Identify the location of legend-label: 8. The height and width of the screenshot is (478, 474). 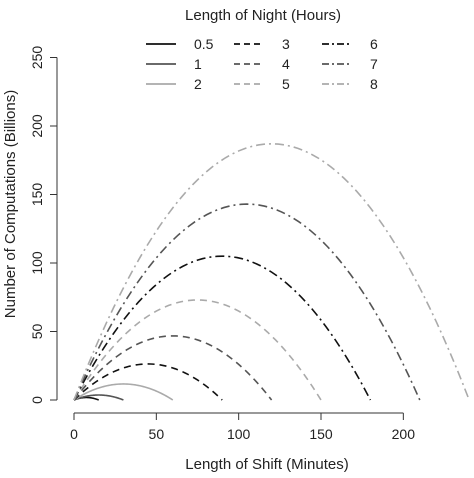
(374, 84).